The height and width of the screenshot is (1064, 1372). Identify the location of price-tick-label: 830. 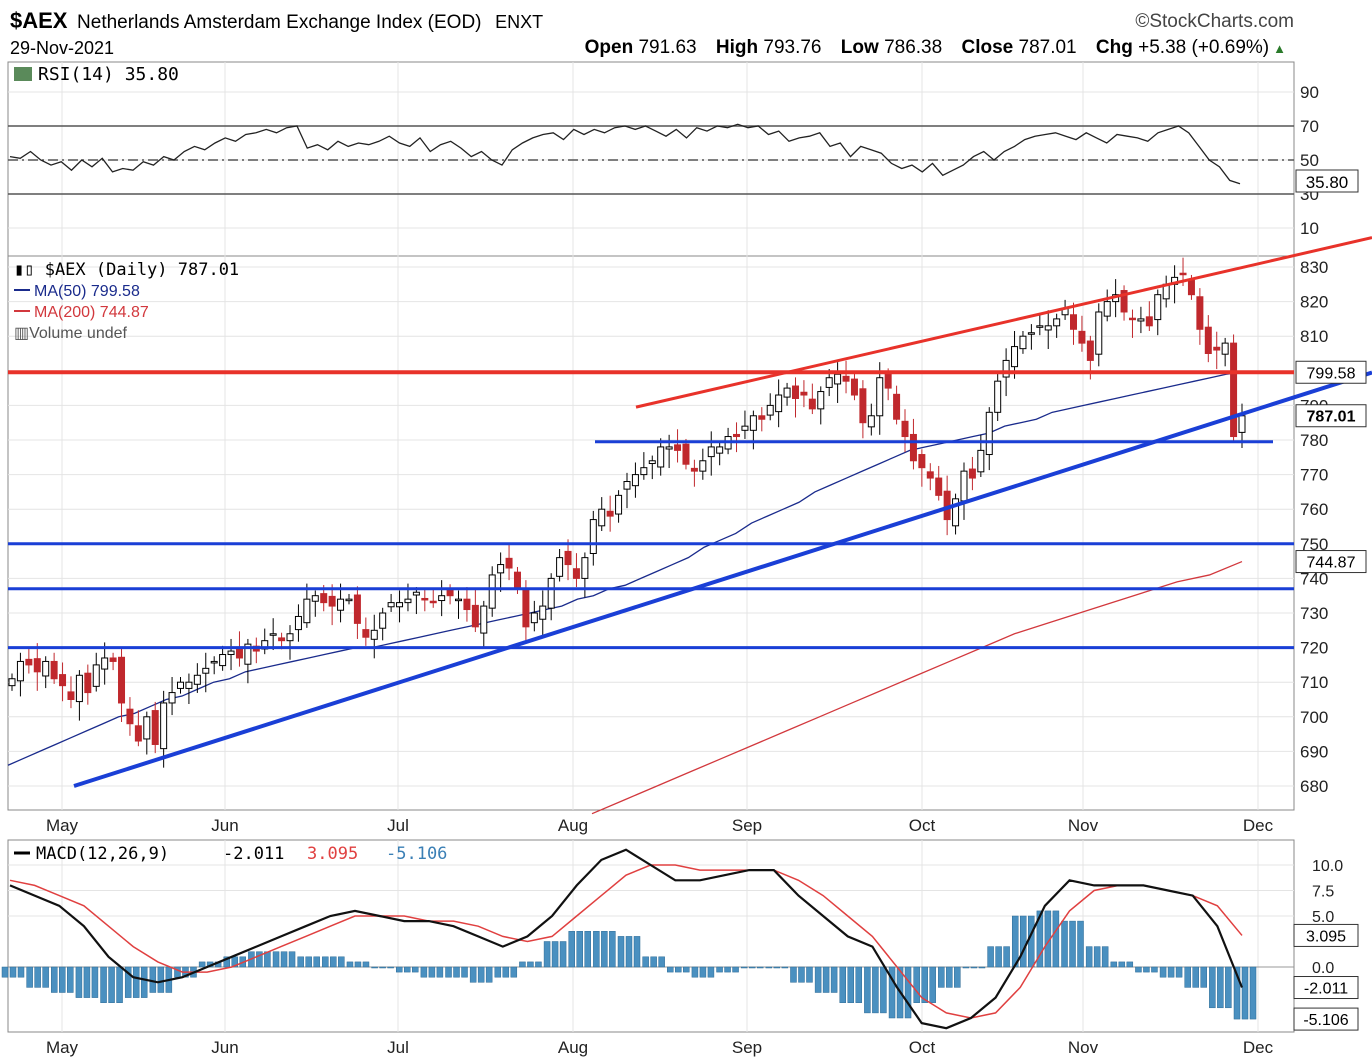
(1314, 267).